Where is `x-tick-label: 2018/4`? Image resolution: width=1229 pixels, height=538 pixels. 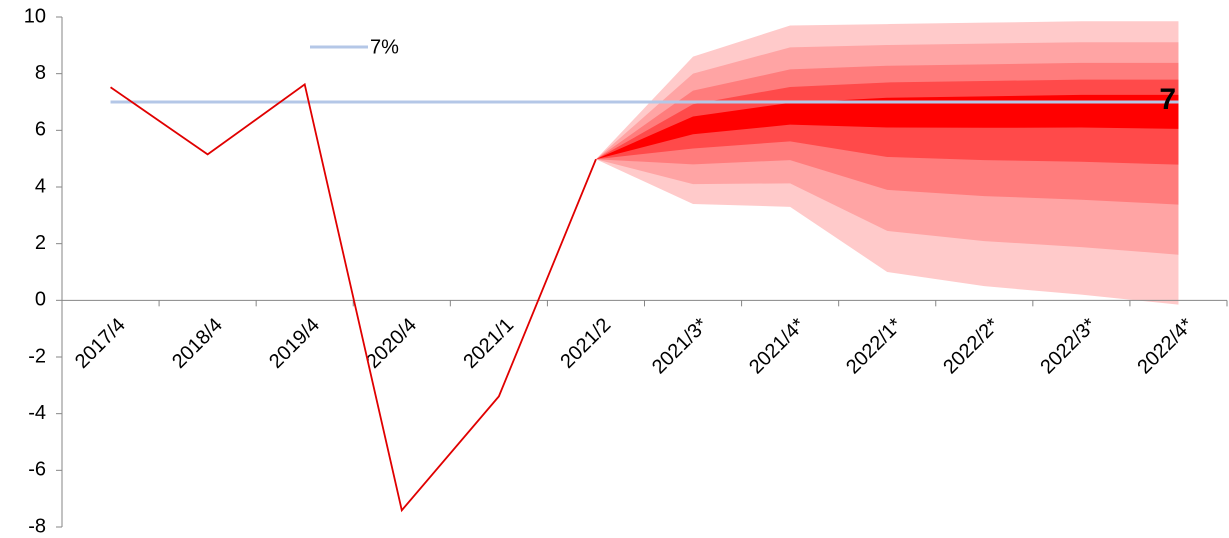
x-tick-label: 2018/4 is located at coordinates (197, 343).